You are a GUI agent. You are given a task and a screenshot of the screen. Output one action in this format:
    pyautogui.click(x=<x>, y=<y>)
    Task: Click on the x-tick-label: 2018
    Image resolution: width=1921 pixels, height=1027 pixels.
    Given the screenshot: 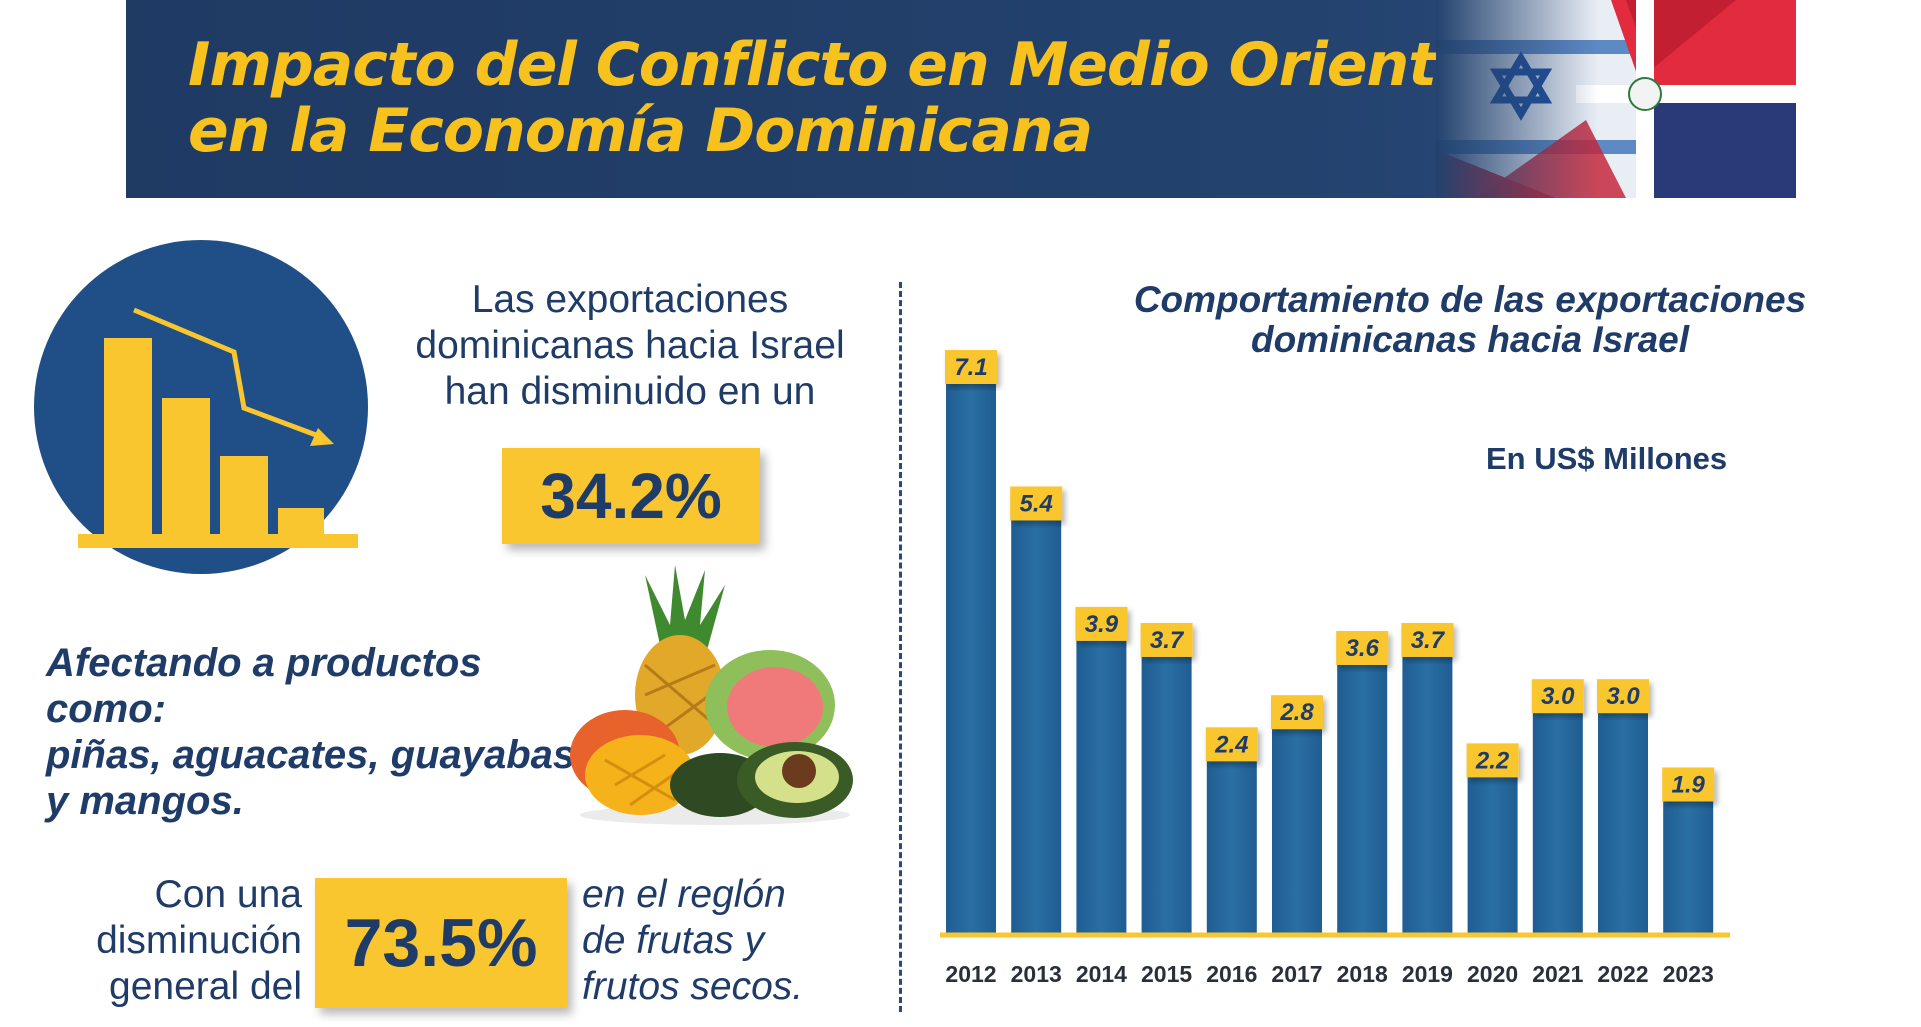 What is the action you would take?
    pyautogui.click(x=1362, y=974)
    